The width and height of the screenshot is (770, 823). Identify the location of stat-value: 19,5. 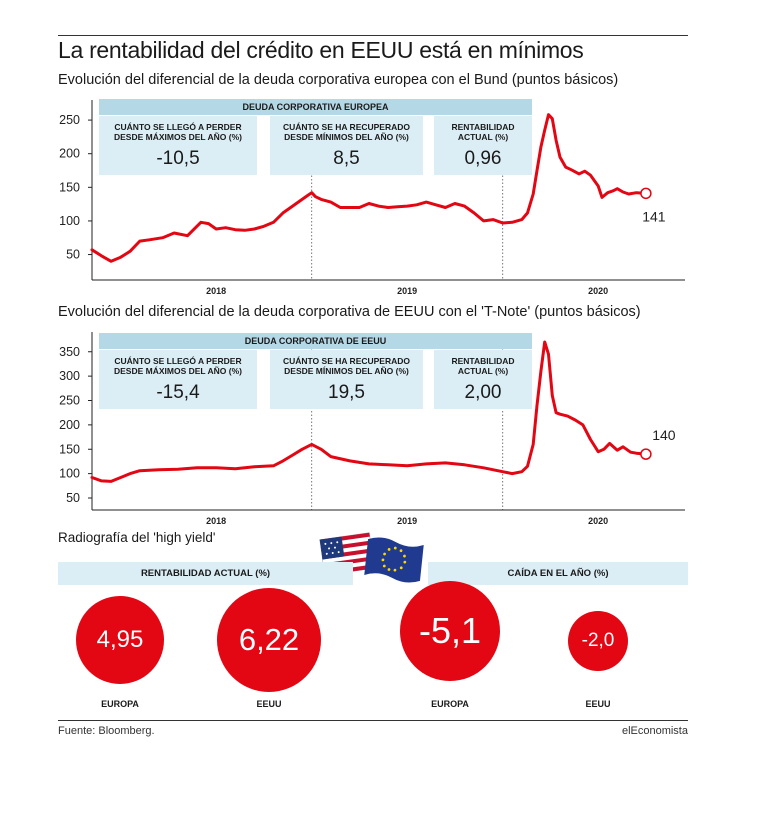
(346, 392).